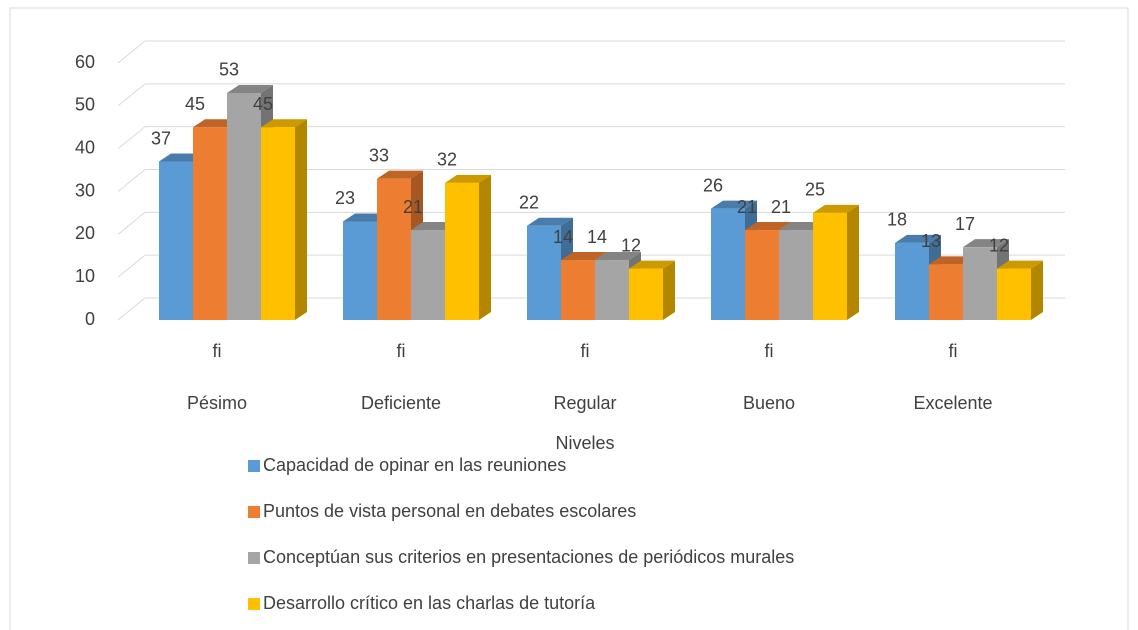  What do you see at coordinates (379, 155) in the screenshot?
I see `data-label: 33` at bounding box center [379, 155].